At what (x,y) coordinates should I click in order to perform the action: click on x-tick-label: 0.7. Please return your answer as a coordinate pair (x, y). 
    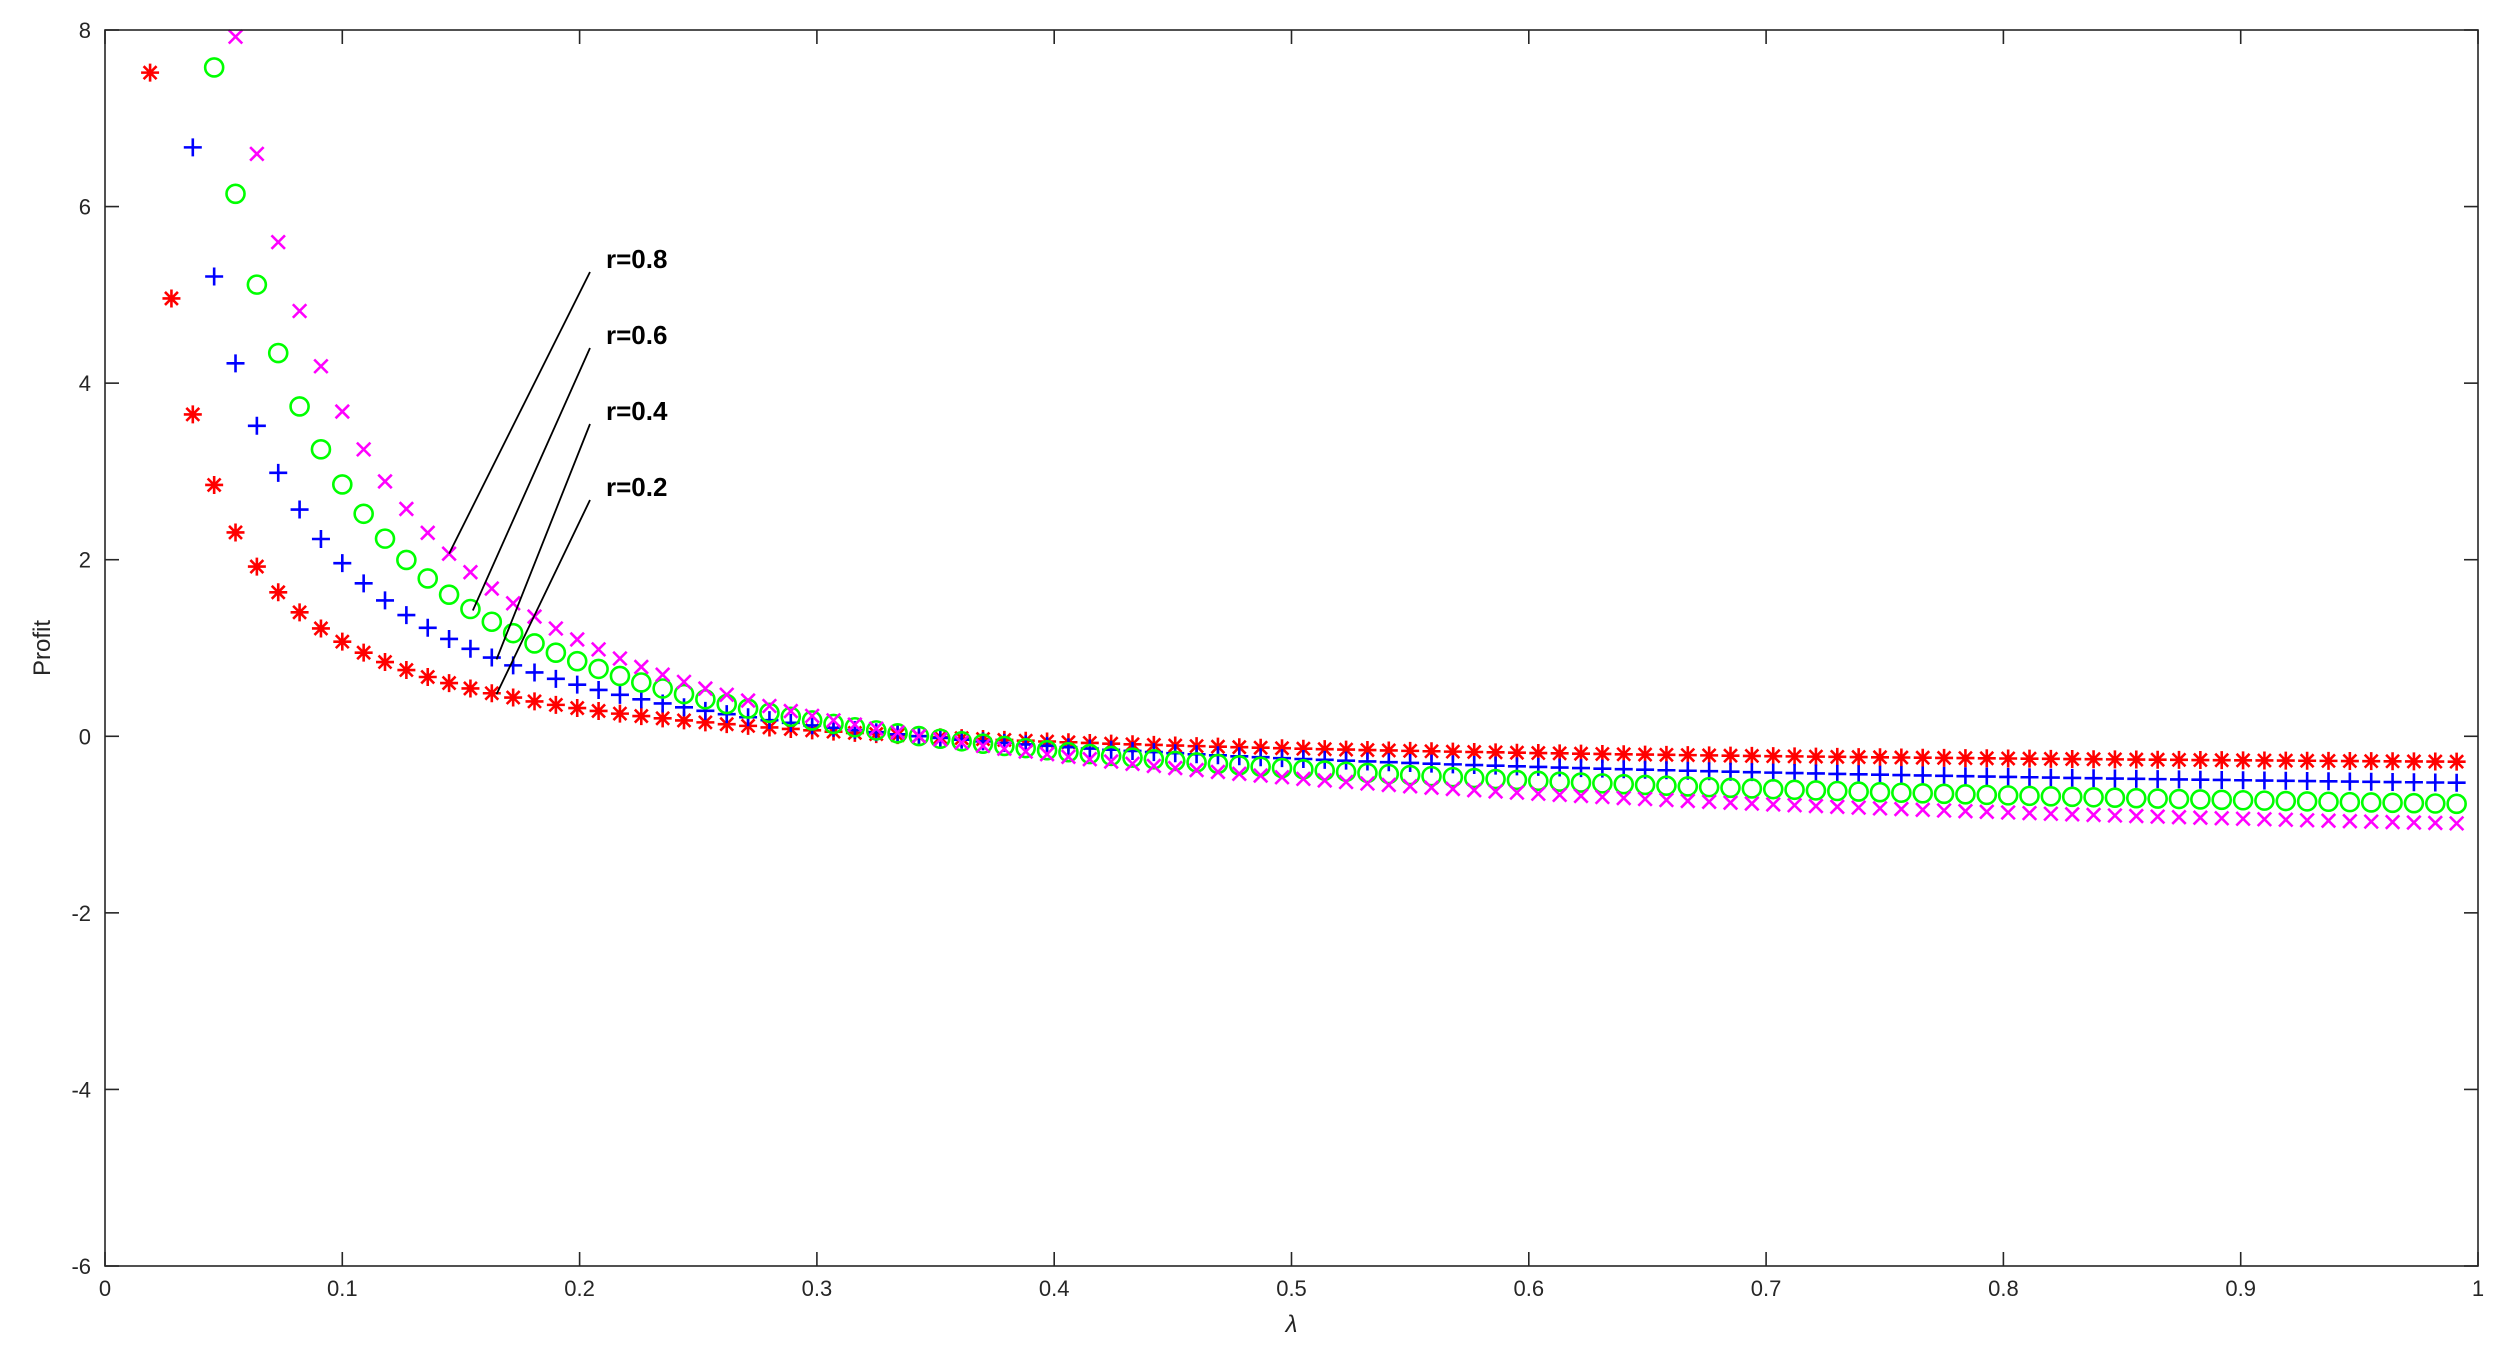
    Looking at the image, I should click on (1766, 1288).